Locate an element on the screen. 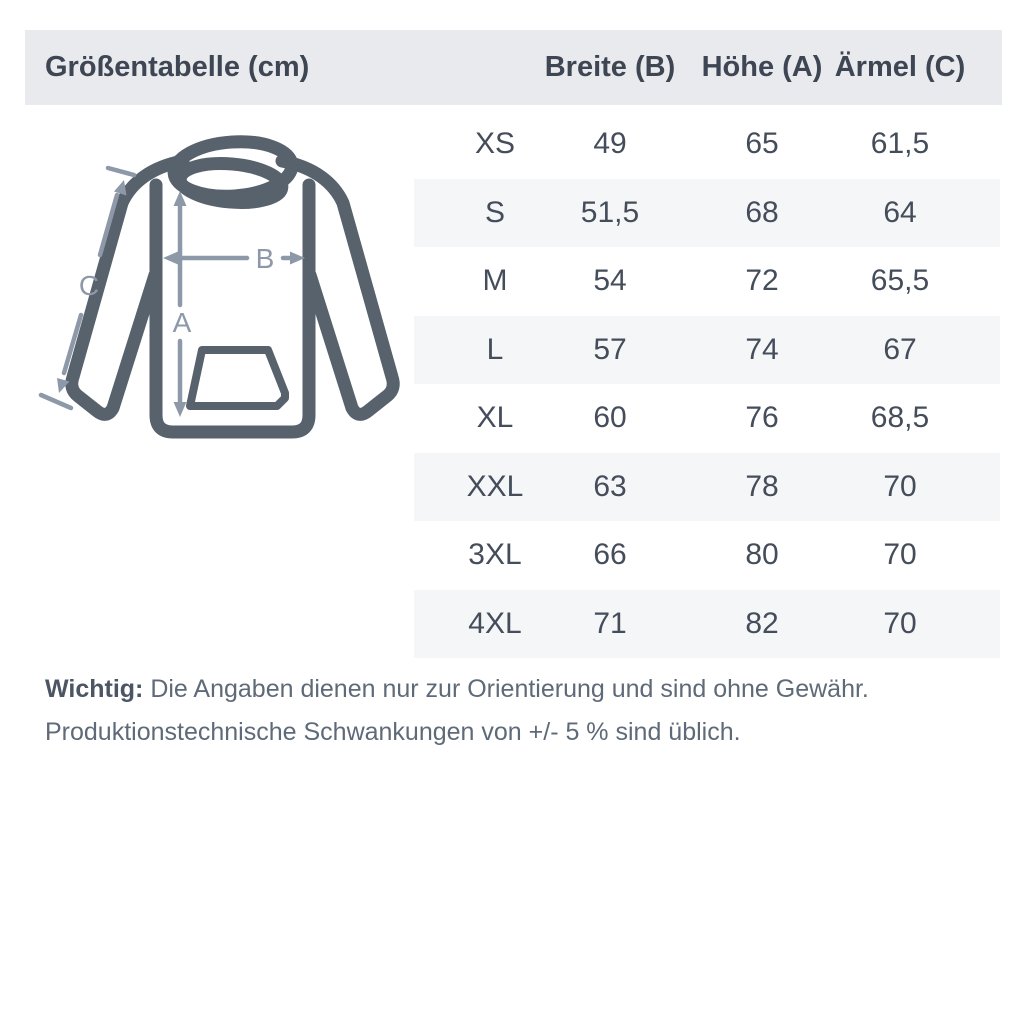  measure-tick-c-bottom is located at coordinates (56, 401).